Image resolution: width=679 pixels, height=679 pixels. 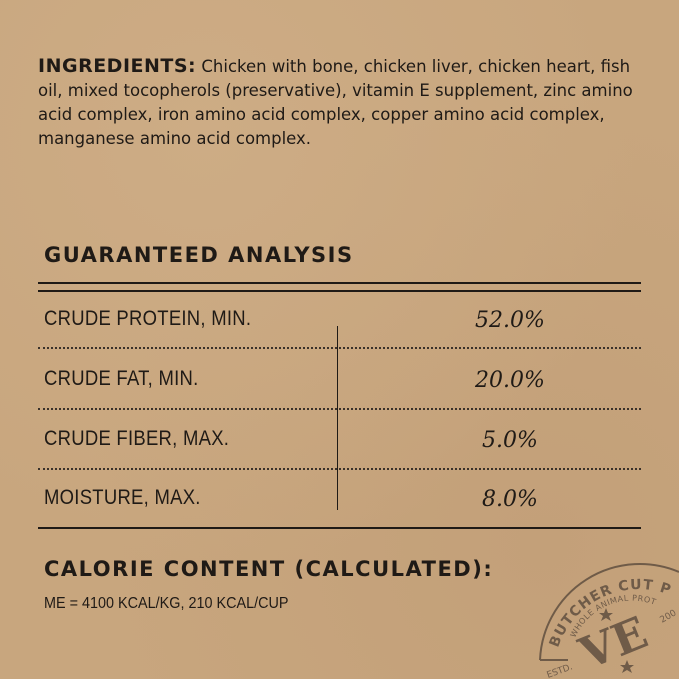 What do you see at coordinates (560, 670) in the screenshot?
I see `stamp-estd: ESTD.` at bounding box center [560, 670].